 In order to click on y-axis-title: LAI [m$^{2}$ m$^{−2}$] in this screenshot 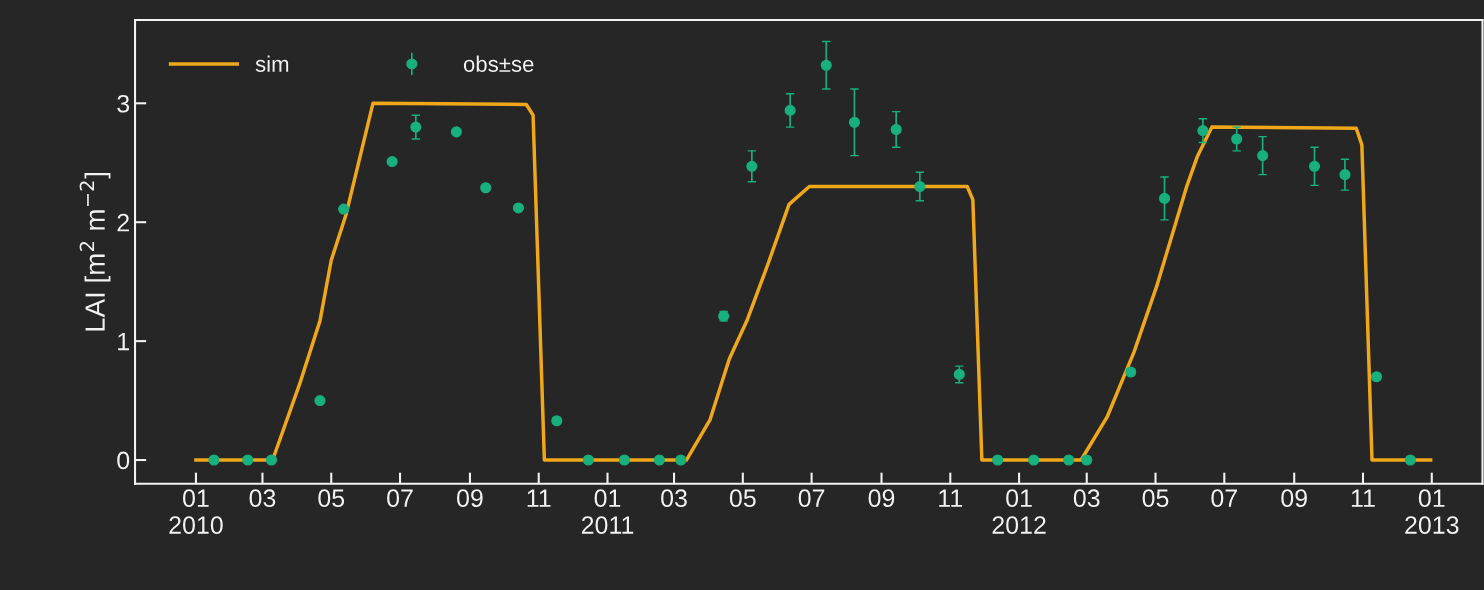, I will do `click(95, 251)`.